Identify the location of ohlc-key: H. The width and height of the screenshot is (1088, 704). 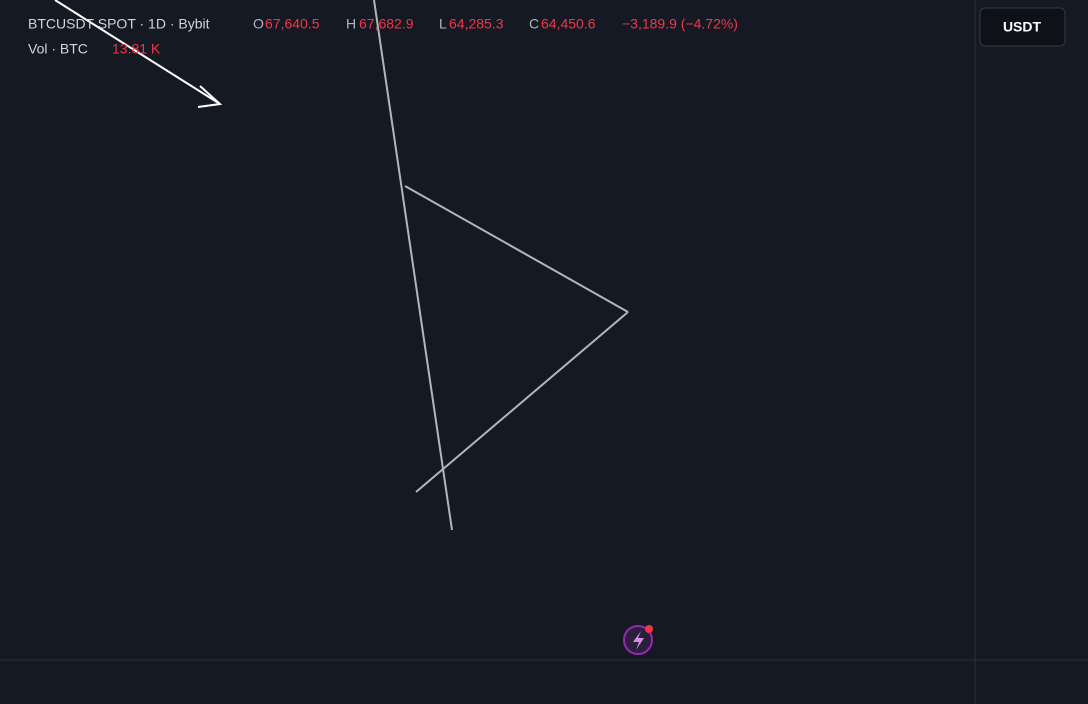
(351, 24).